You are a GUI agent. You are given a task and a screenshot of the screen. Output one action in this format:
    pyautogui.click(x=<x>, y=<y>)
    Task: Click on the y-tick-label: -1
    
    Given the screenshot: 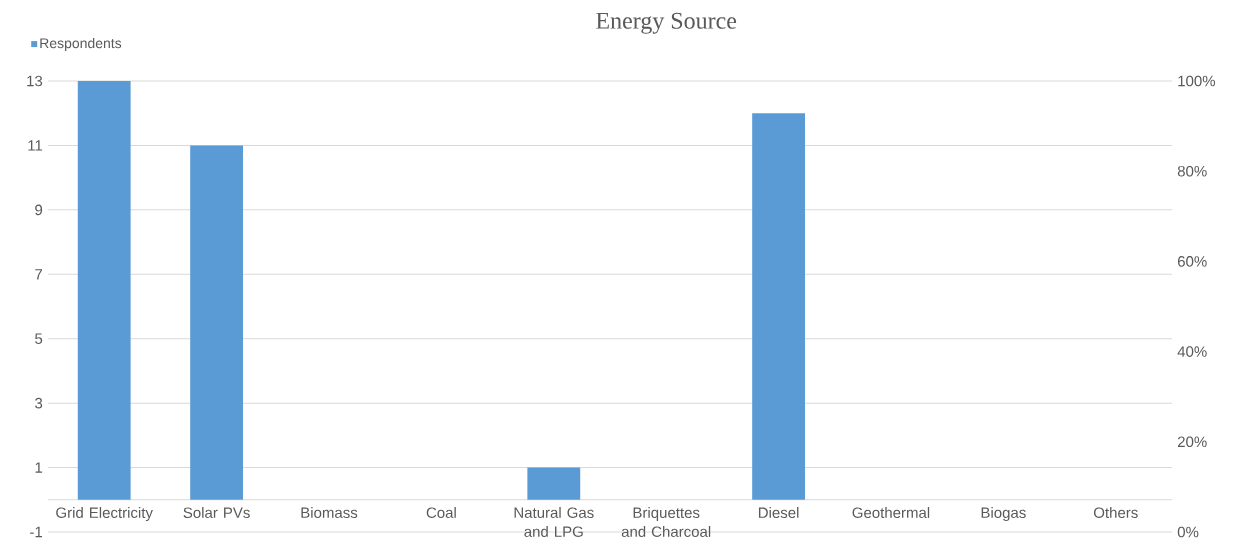 What is the action you would take?
    pyautogui.click(x=36, y=532)
    